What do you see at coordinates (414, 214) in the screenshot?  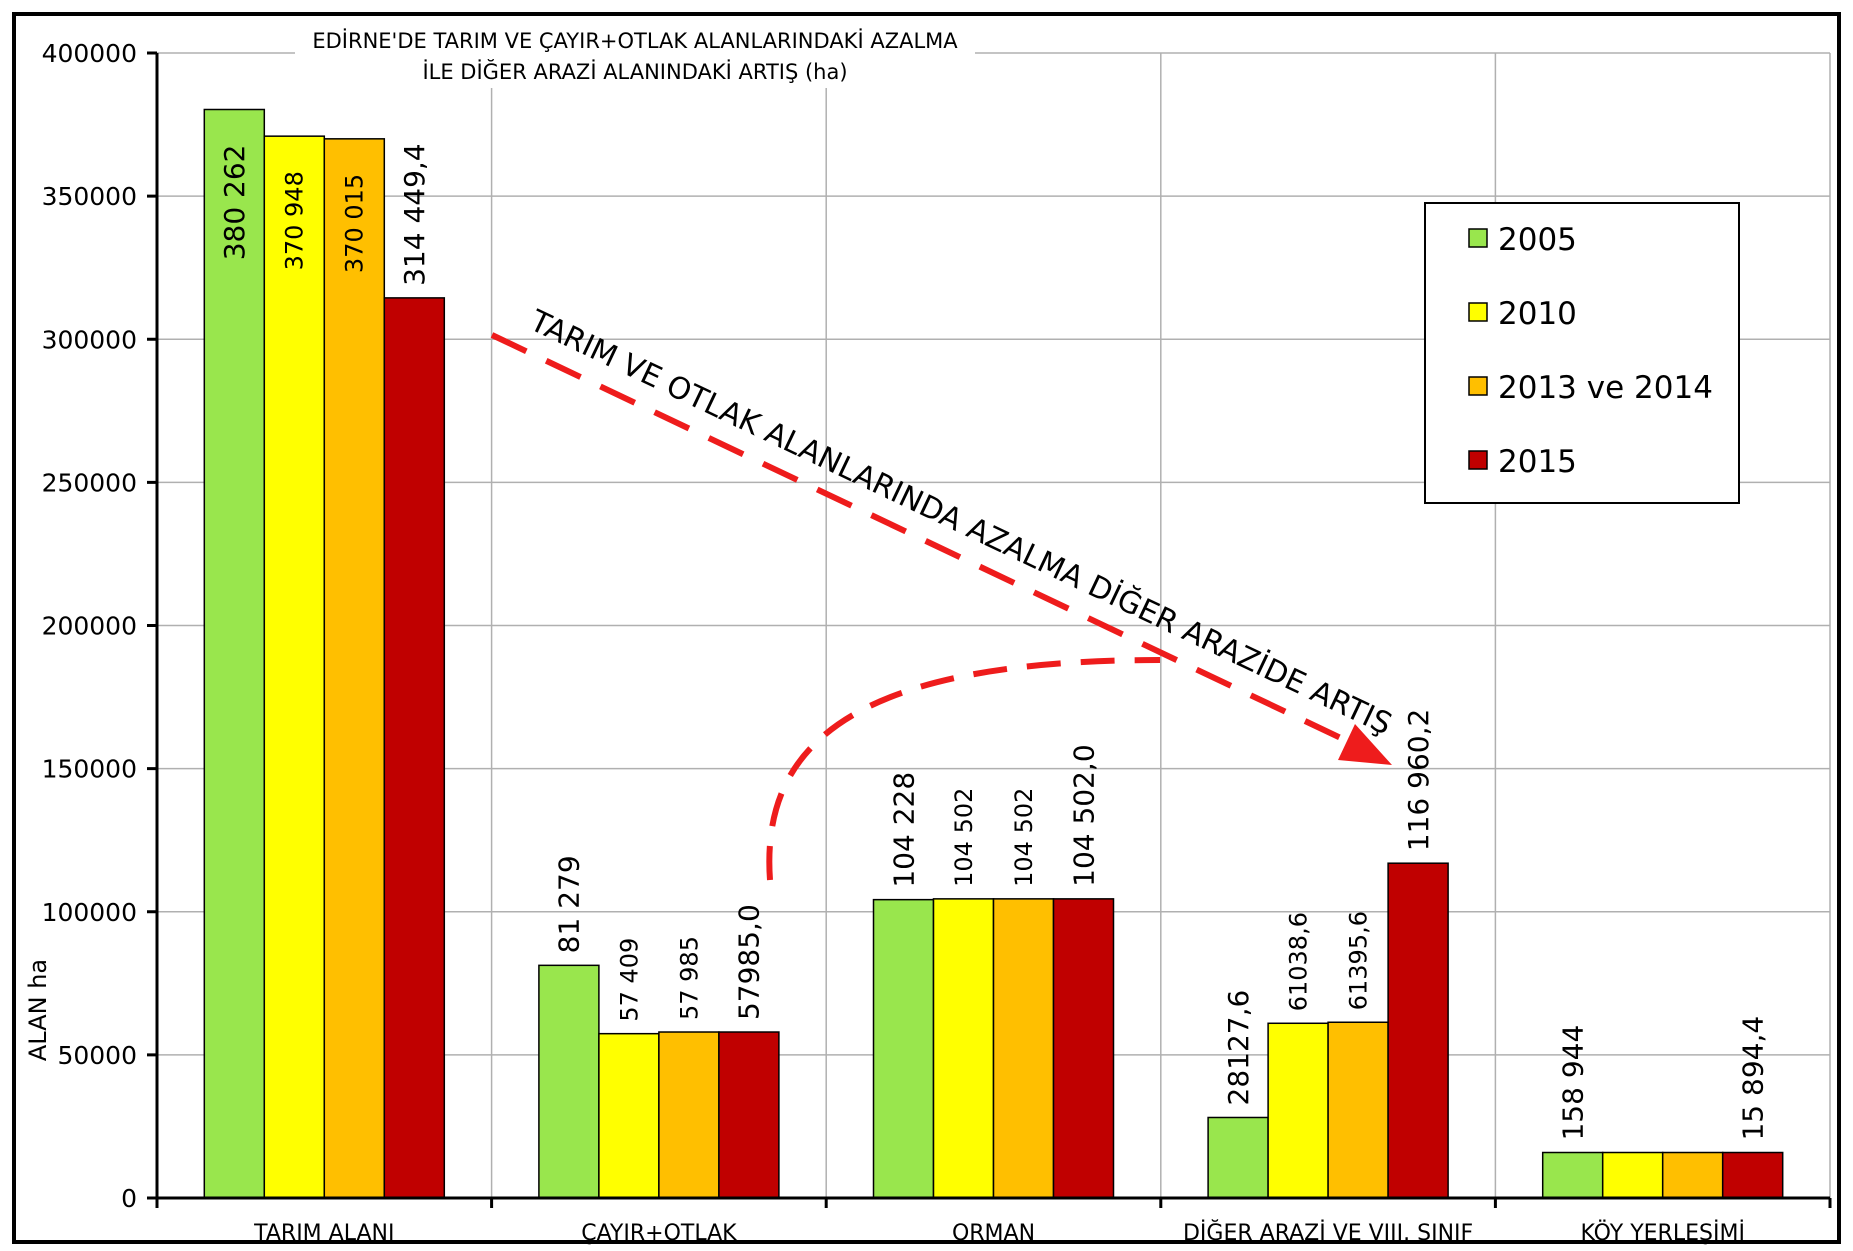 I see `data-label: 314 449,4` at bounding box center [414, 214].